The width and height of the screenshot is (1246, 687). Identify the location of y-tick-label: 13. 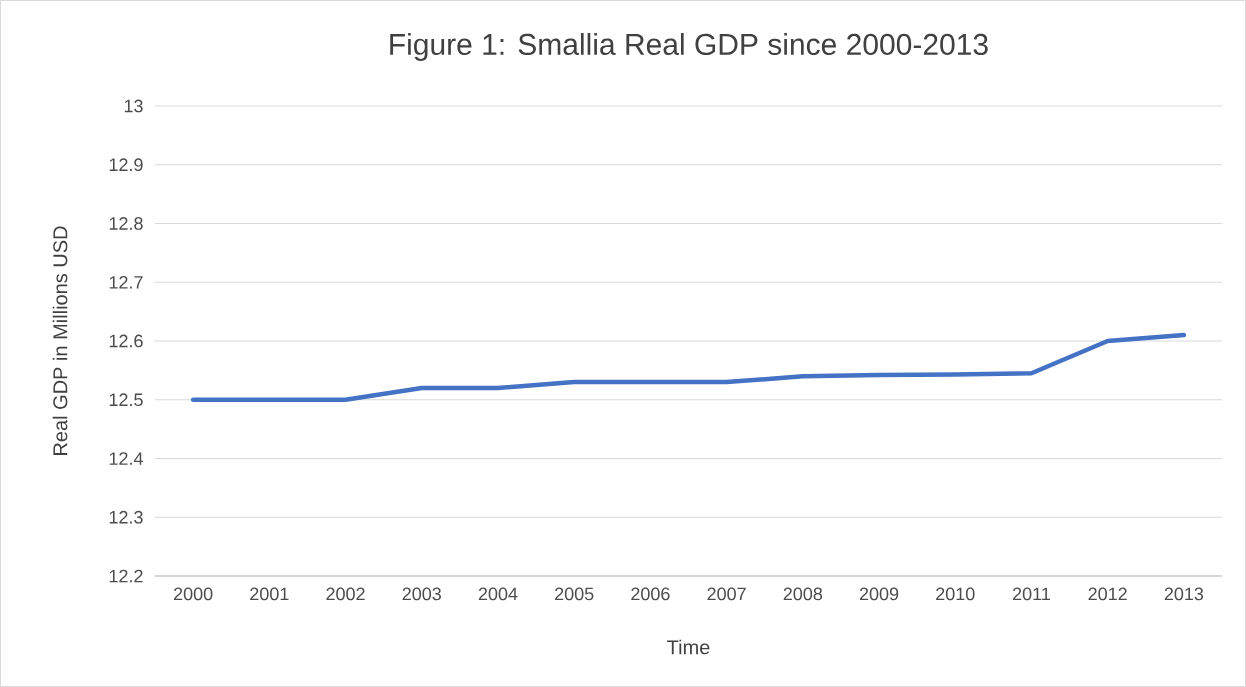
(133, 106).